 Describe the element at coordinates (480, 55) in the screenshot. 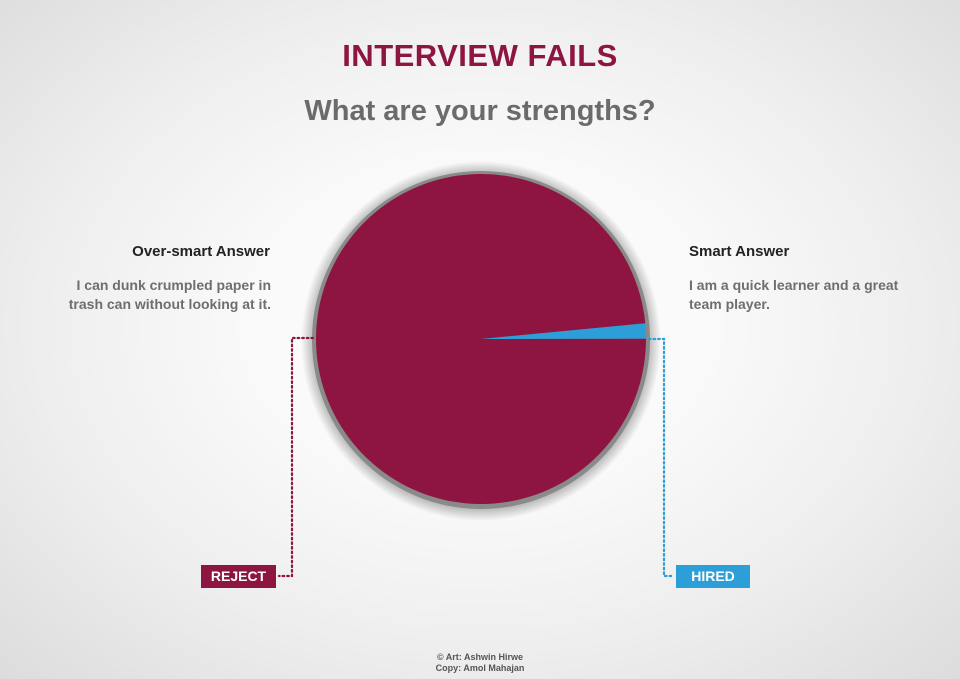

I see `page-title: INTERVIEW FAILS` at that location.